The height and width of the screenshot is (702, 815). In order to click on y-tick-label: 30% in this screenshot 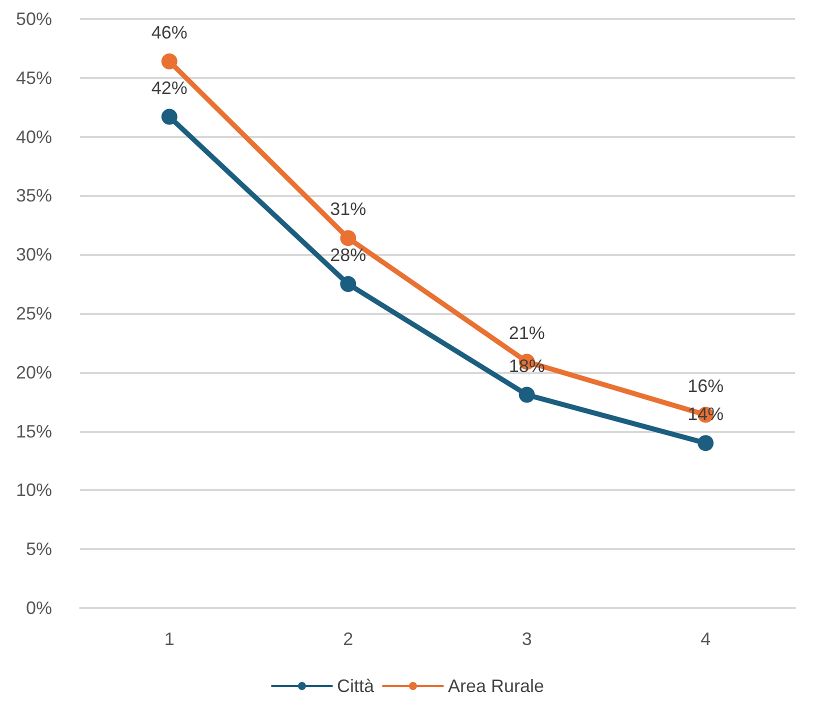, I will do `click(34, 254)`.